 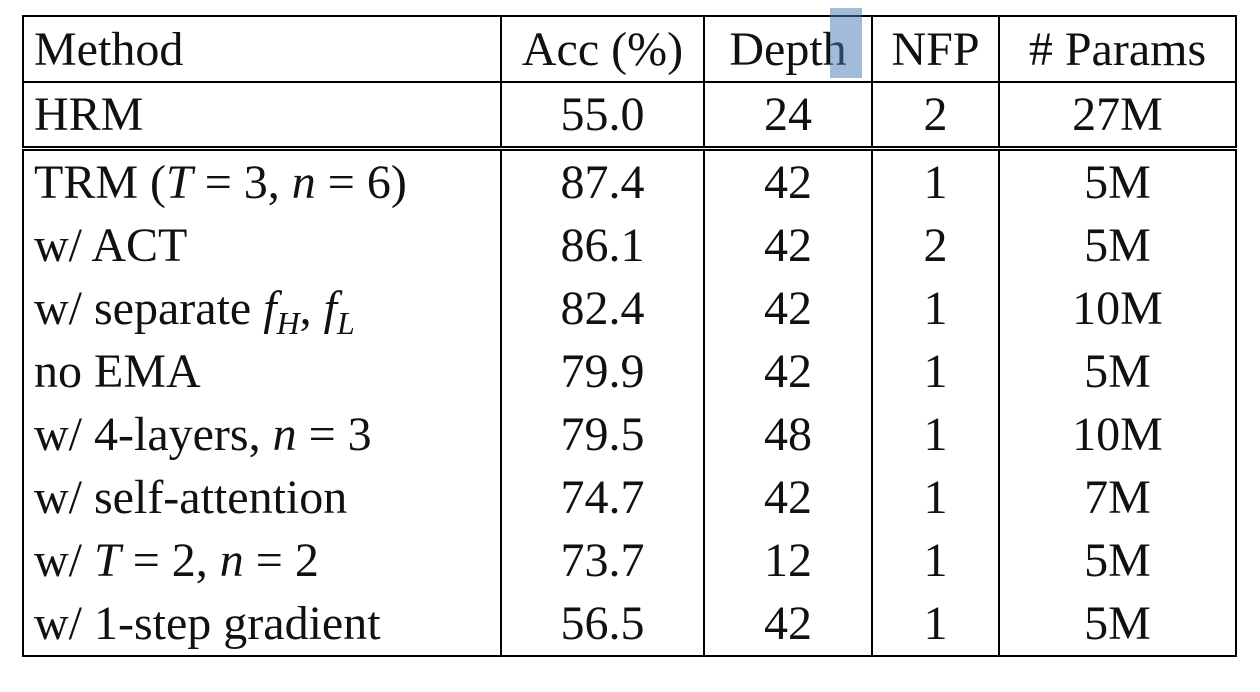 I want to click on method-text: w/ separate, so click(x=149, y=308).